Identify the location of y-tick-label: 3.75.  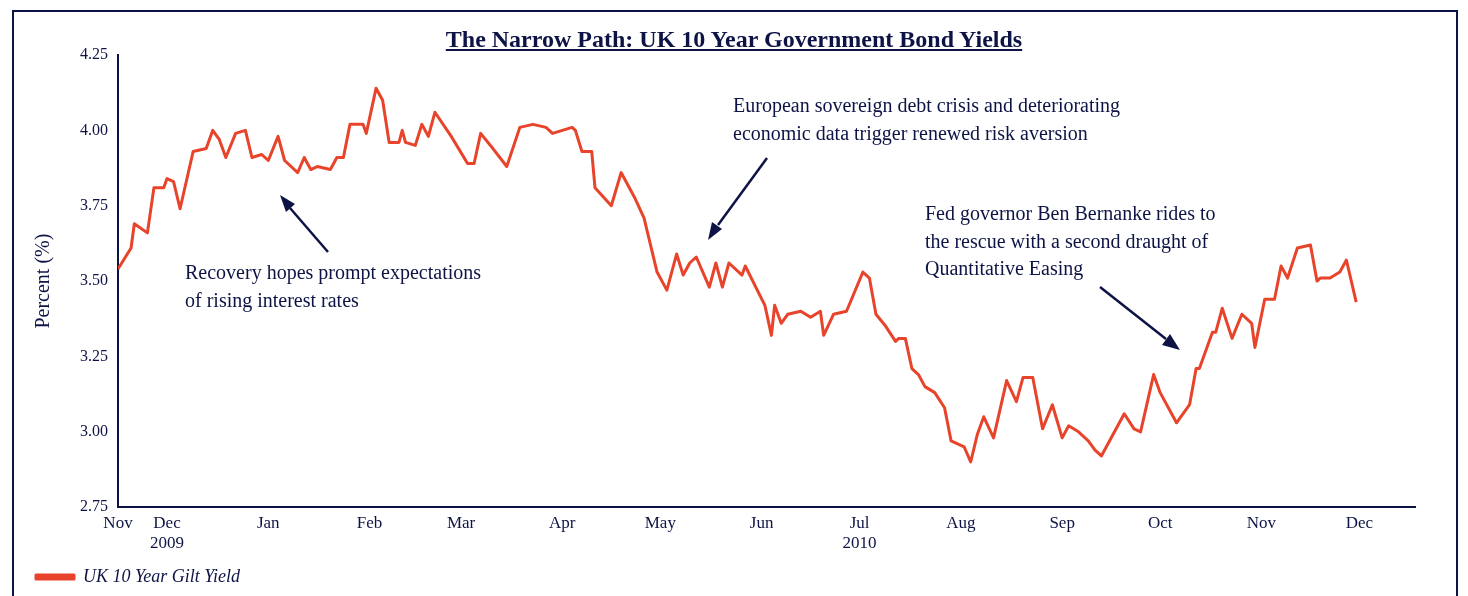
(94, 204).